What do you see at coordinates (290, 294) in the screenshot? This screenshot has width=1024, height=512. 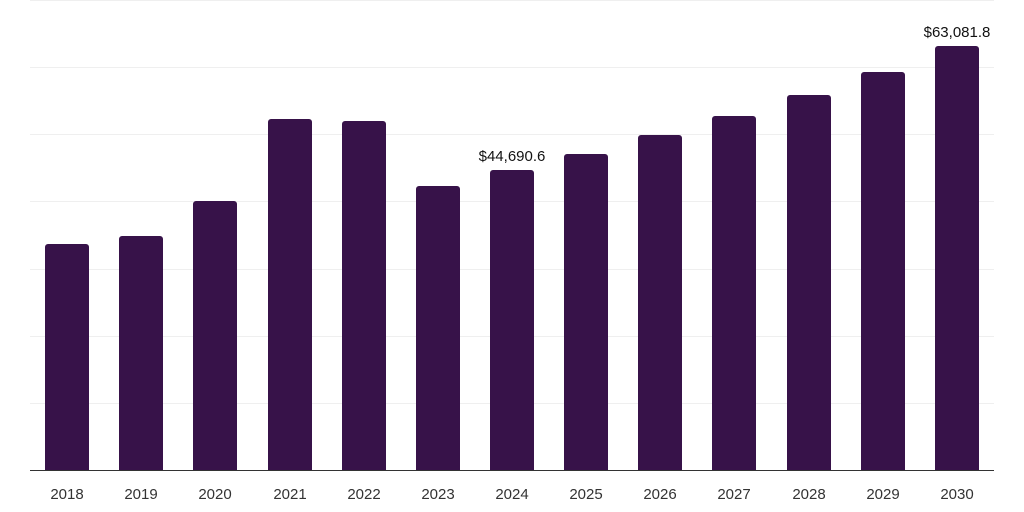 I see `bar-2021` at bounding box center [290, 294].